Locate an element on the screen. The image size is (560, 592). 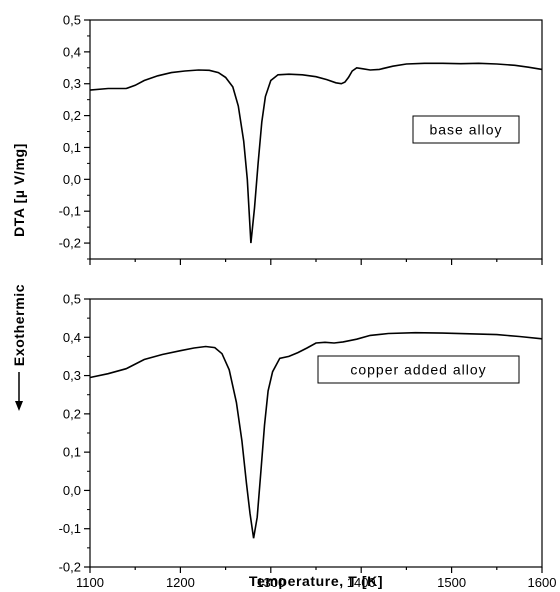
bottom-x-tick-label: 1300 is located at coordinates (270, 582).